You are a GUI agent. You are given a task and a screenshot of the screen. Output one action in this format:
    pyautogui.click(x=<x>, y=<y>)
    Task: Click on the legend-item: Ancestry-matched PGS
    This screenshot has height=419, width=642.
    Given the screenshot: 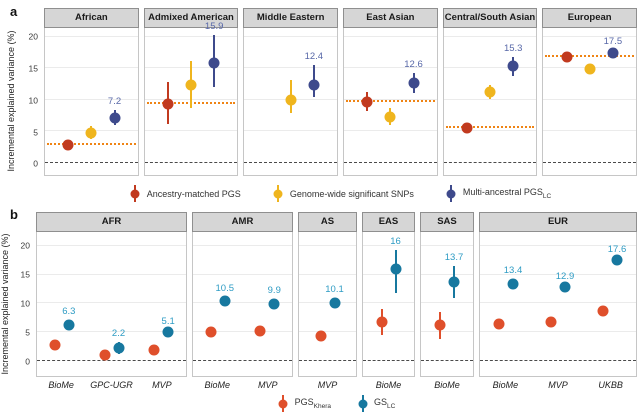 What is the action you would take?
    pyautogui.click(x=185, y=193)
    